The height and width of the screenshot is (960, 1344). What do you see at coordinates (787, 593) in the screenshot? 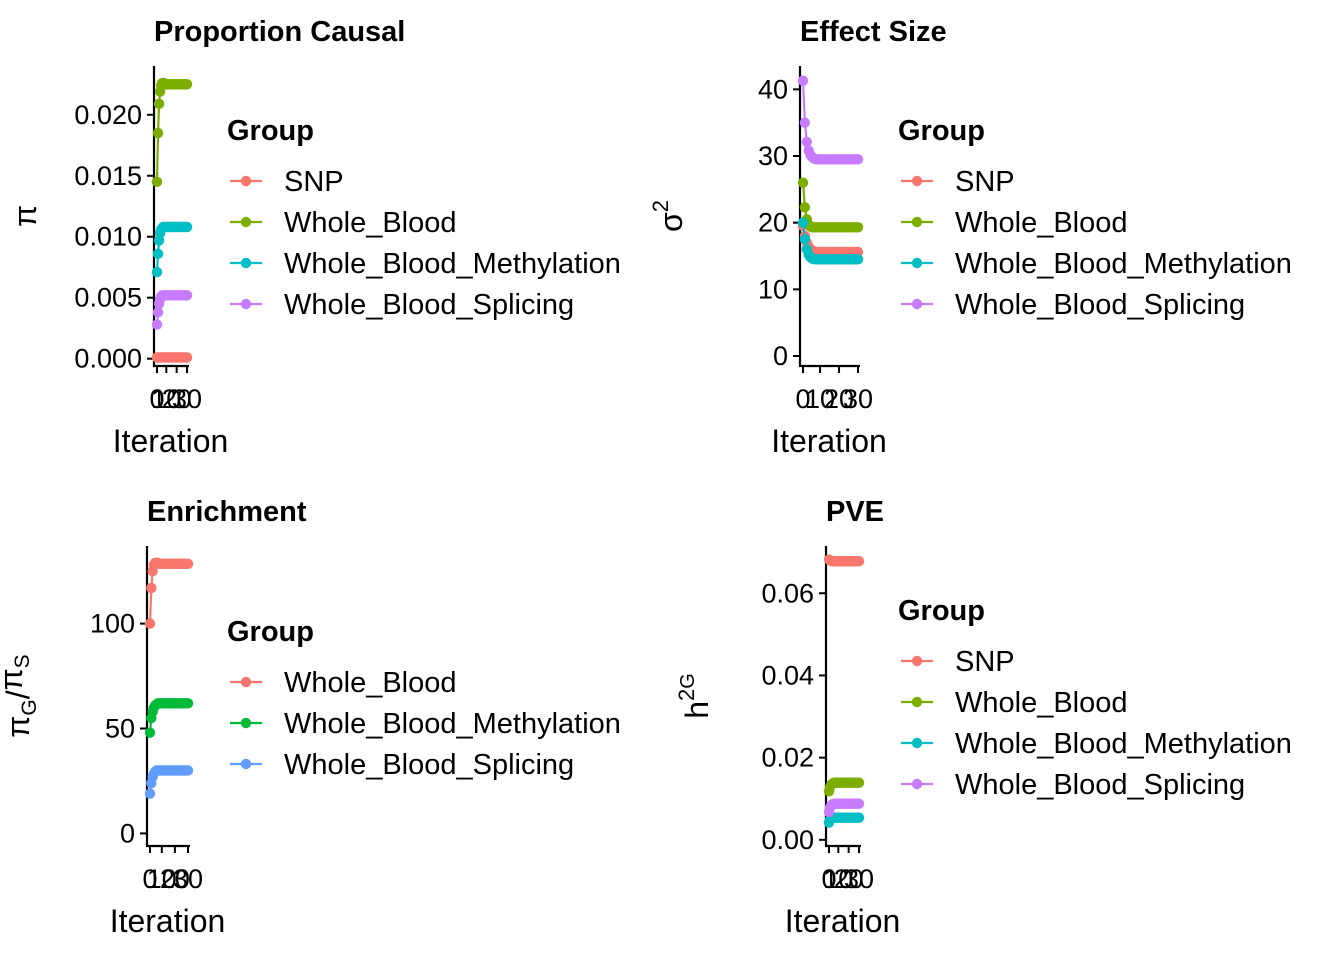
I see `y-tick-label: 0.06` at bounding box center [787, 593].